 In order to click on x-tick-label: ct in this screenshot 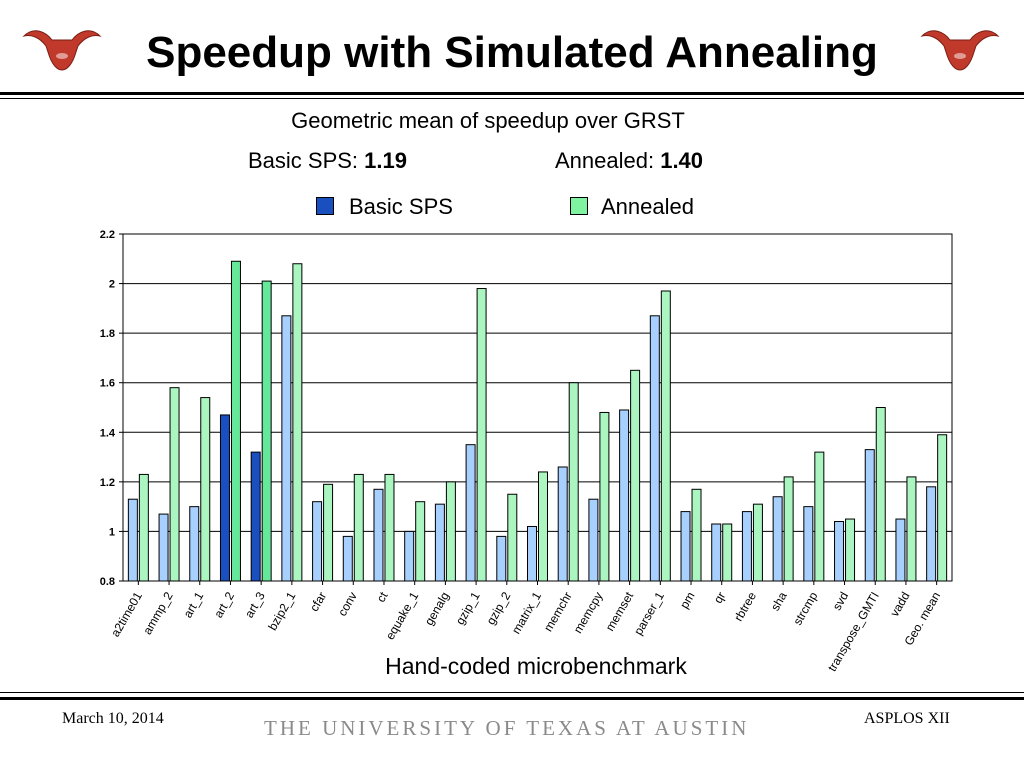, I will do `click(382, 597)`.